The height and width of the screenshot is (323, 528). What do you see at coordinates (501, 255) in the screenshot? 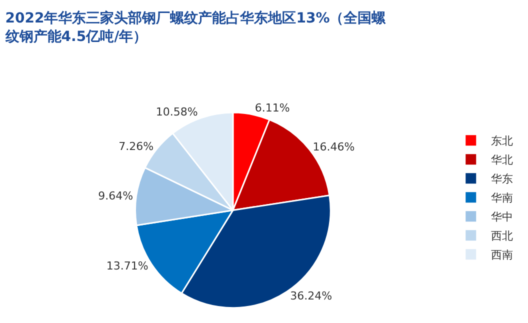
I see `legend-label: 西南` at bounding box center [501, 255].